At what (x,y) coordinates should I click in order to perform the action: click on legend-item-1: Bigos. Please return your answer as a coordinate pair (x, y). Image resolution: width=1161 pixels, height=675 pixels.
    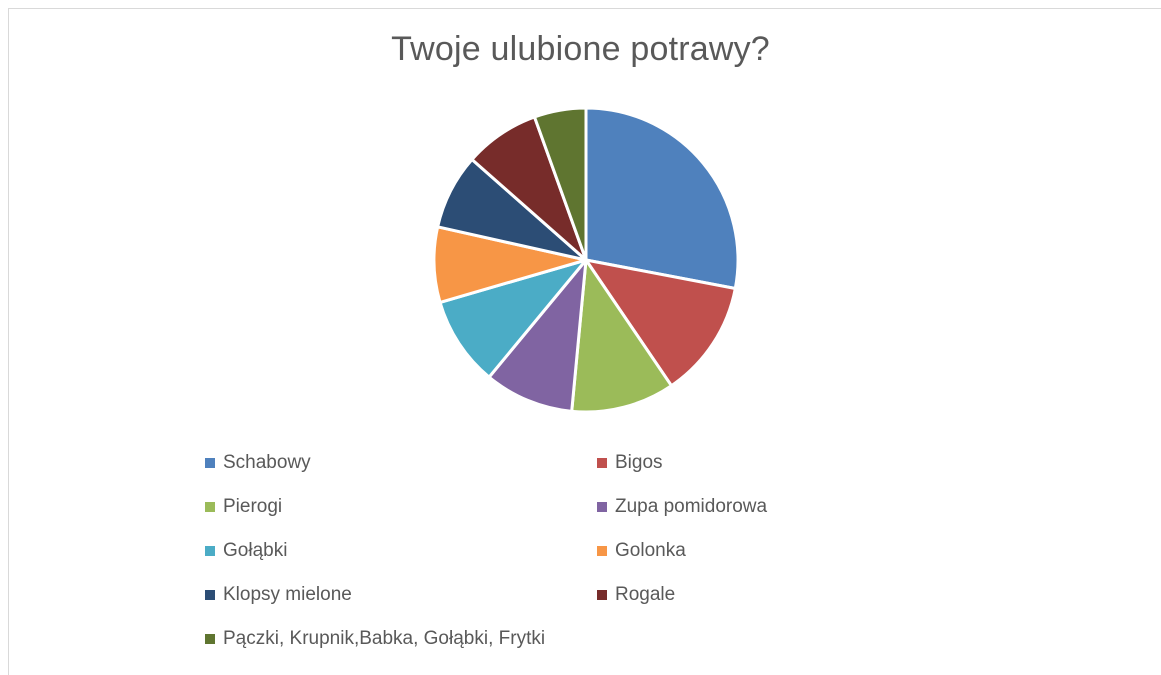
    Looking at the image, I should click on (630, 463).